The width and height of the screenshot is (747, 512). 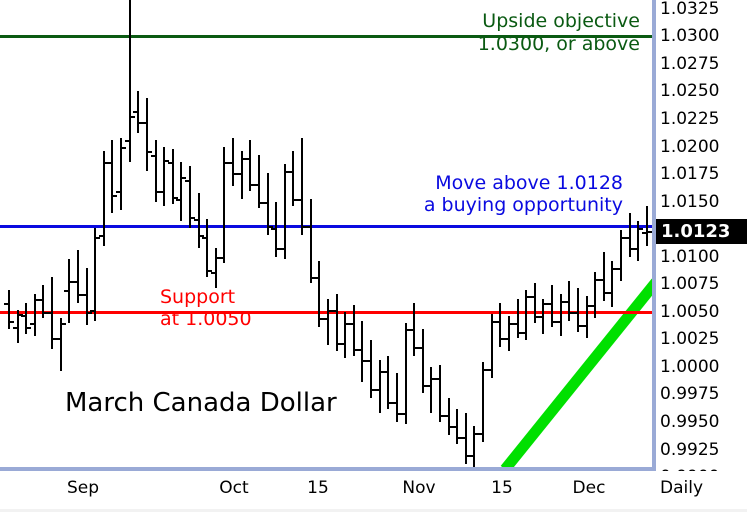 What do you see at coordinates (328, 469) in the screenshot?
I see `plot-bottom-border` at bounding box center [328, 469].